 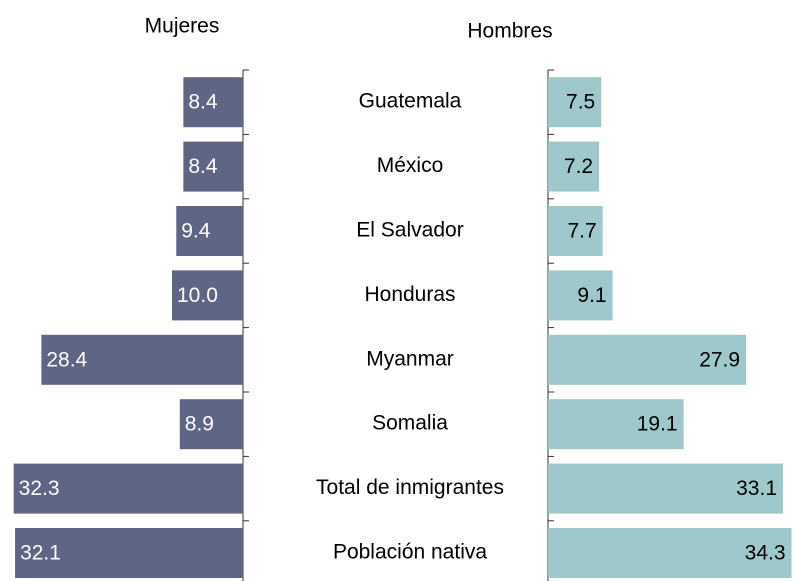 What do you see at coordinates (409, 230) in the screenshot?
I see `category-label: El Salvador` at bounding box center [409, 230].